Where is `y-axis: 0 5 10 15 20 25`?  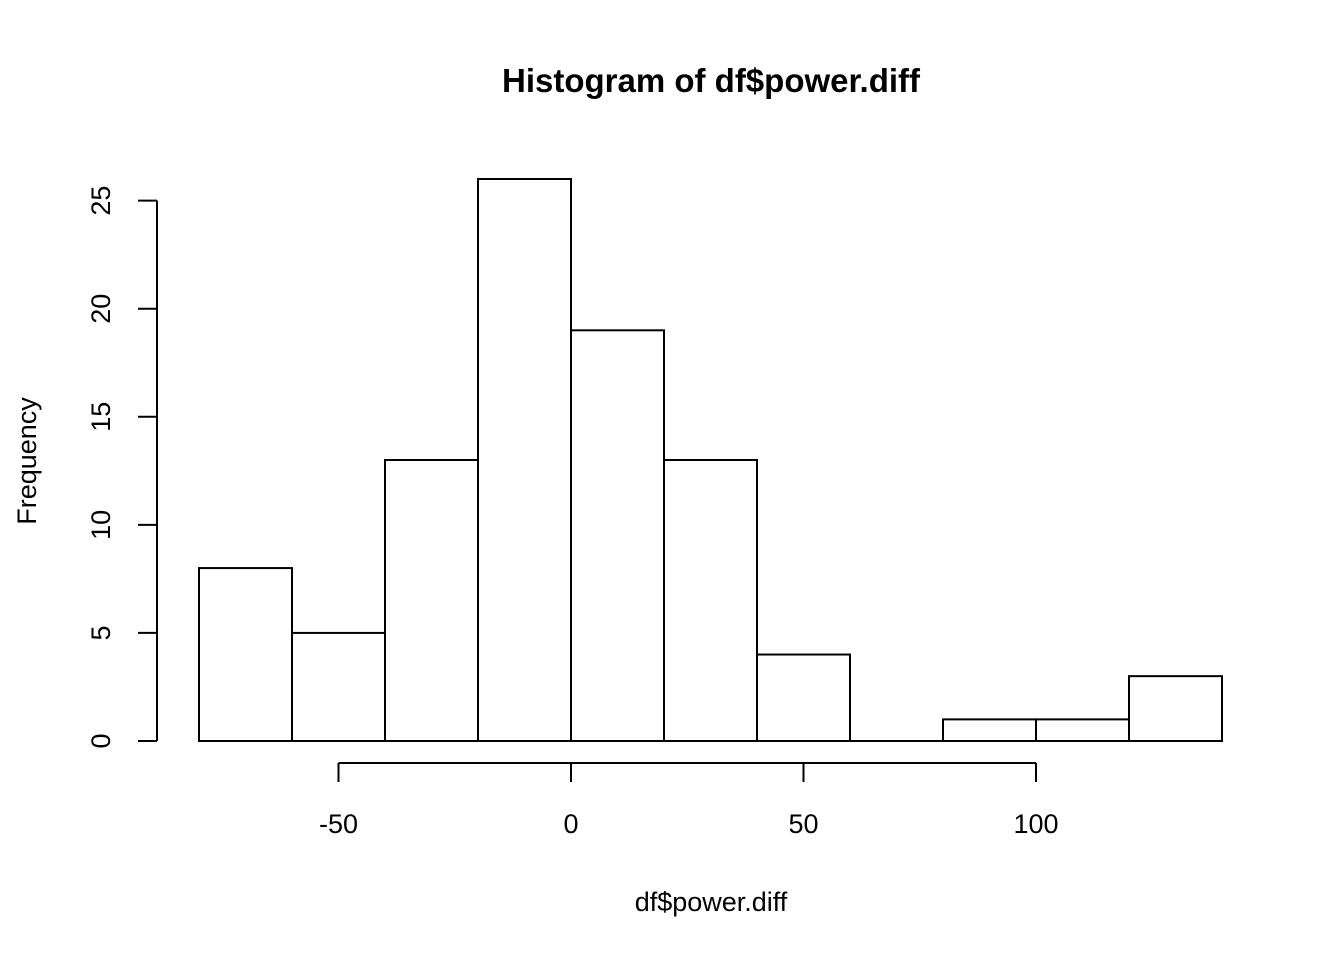 y-axis: 0 5 10 15 20 25 is located at coordinates (122, 467).